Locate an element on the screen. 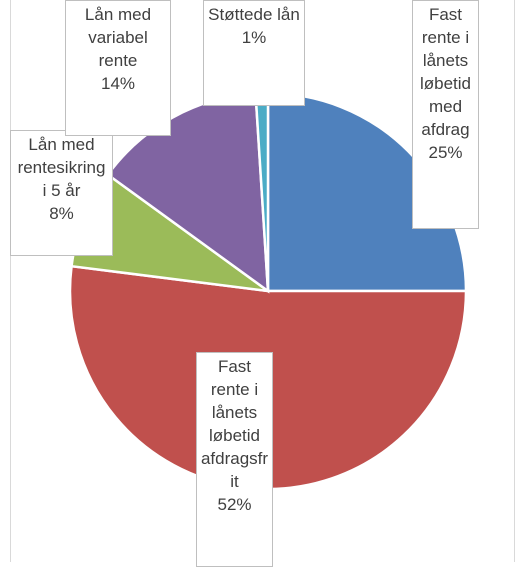 The height and width of the screenshot is (567, 525). value-label: 8% is located at coordinates (61, 213).